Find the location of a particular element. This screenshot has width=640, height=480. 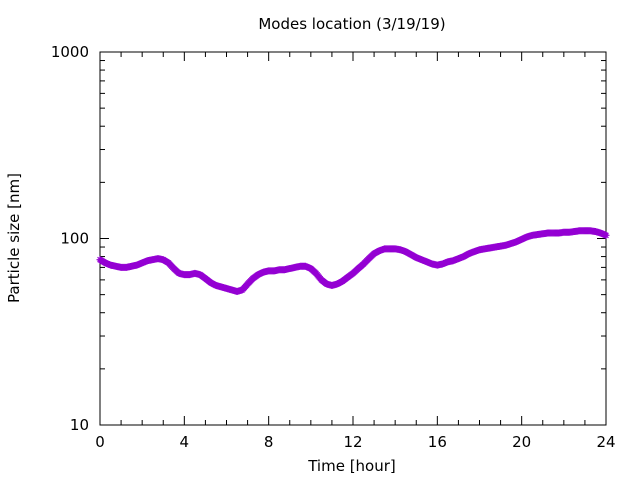

x-tick-labels: 0 4 8 12 16 20 24 is located at coordinates (355, 442).